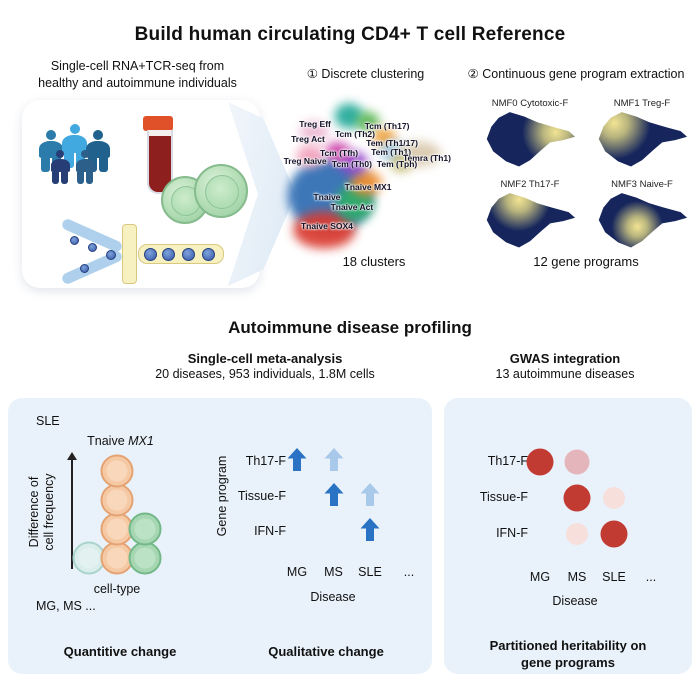 The height and width of the screenshot is (700, 700). What do you see at coordinates (129, 254) in the screenshot?
I see `chip-junction` at bounding box center [129, 254].